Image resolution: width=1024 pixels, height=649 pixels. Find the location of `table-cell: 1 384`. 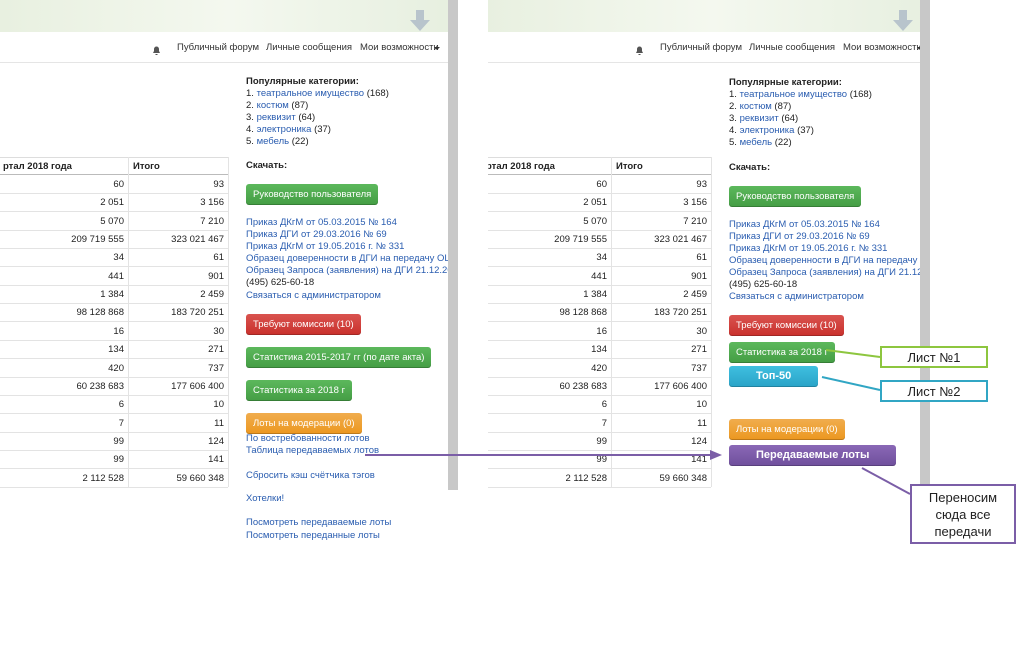

table-cell: 1 384 is located at coordinates (549, 295).